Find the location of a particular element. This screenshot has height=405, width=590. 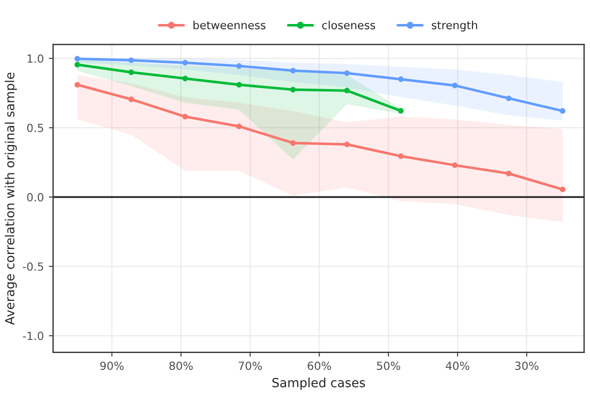

x-tick-label: 70% is located at coordinates (250, 366).